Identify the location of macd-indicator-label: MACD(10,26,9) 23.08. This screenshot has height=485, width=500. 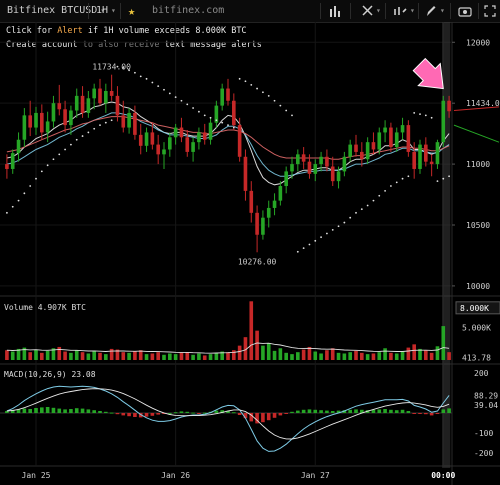
(50, 374).